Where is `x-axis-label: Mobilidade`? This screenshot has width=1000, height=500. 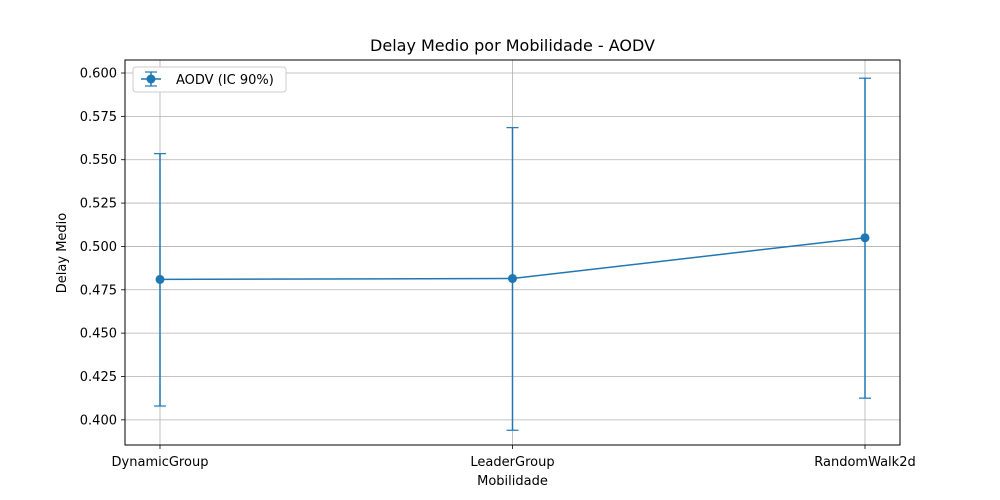 x-axis-label: Mobilidade is located at coordinates (512, 481).